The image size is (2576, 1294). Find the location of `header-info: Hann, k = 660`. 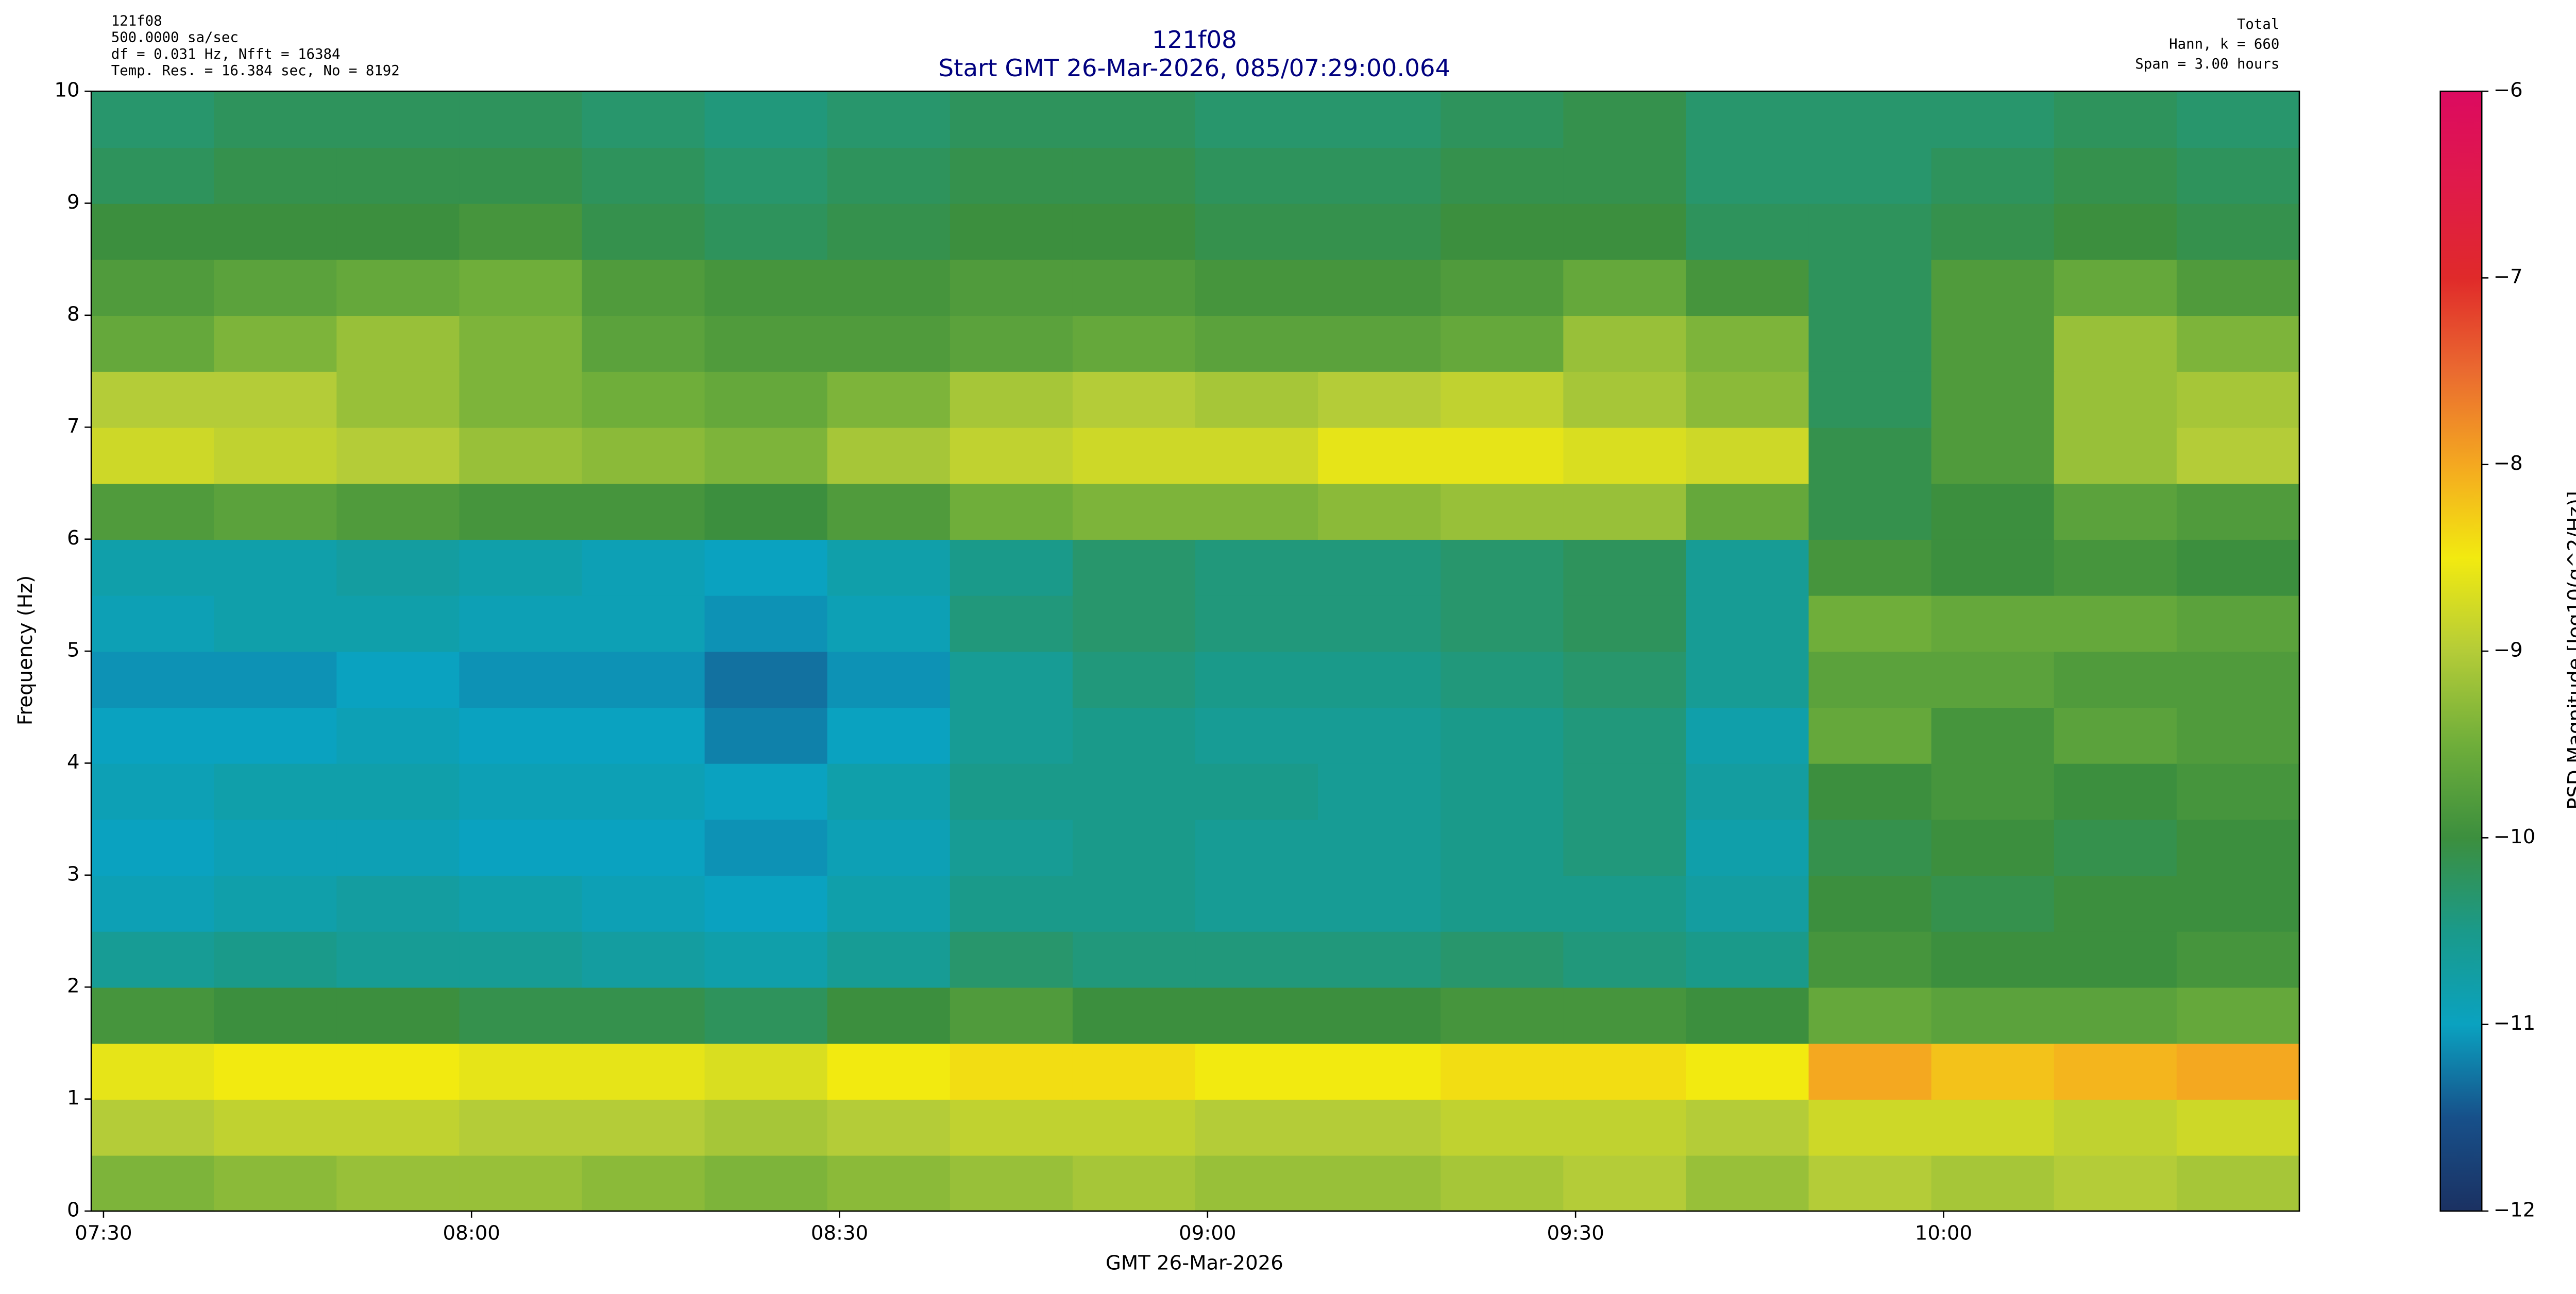

header-info: Hann, k = 660 is located at coordinates (2224, 44).